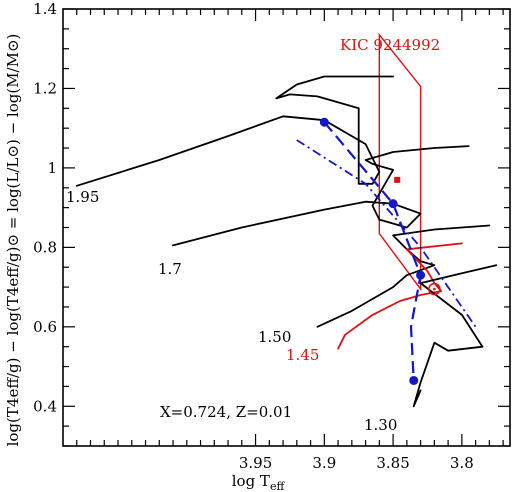 This screenshot has height=492, width=520. I want to click on series-isochrone-dashed, so click(372, 251).